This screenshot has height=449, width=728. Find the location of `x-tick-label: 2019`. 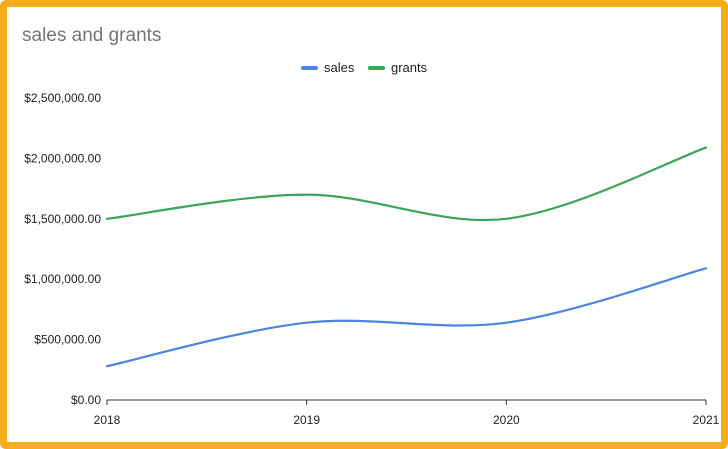

x-tick-label: 2019 is located at coordinates (306, 420).